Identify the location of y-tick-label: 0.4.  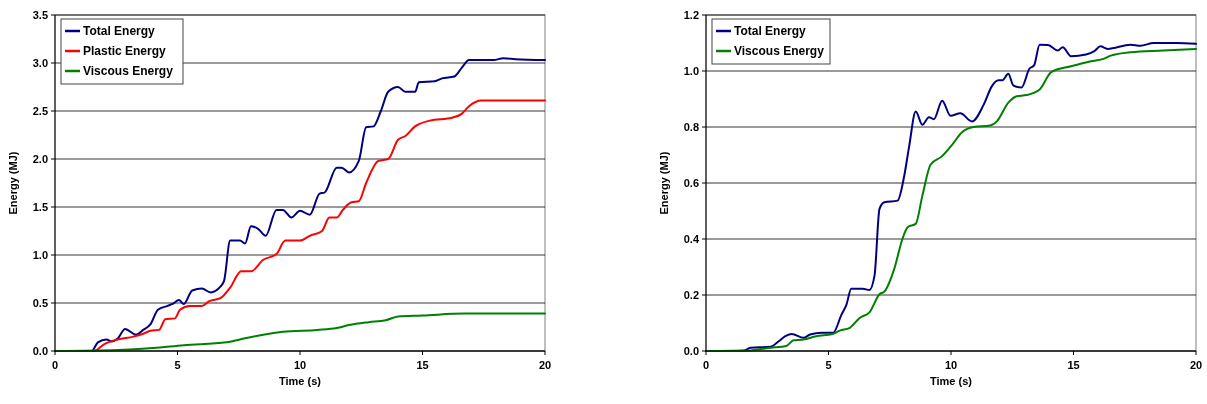
(691, 238).